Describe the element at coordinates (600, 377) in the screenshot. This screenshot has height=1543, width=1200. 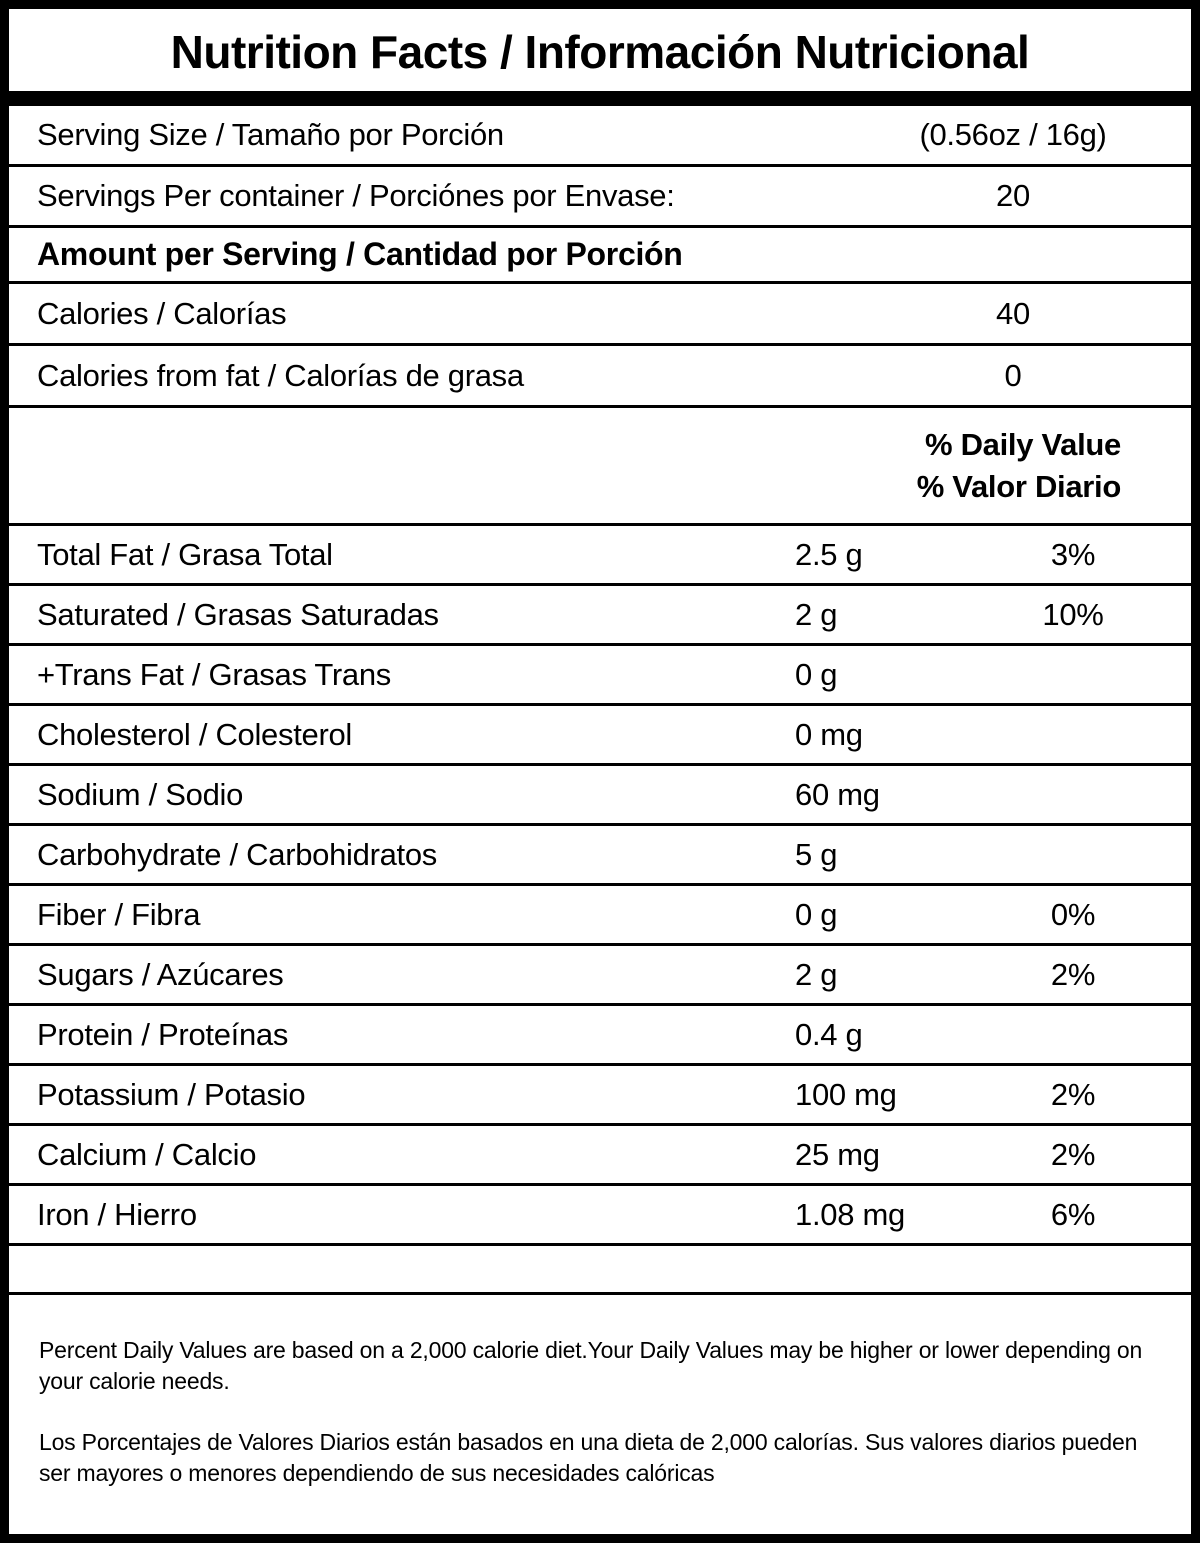
I see `calories-from-fat-row: Calories from fat / Calorías de grasa 0` at that location.